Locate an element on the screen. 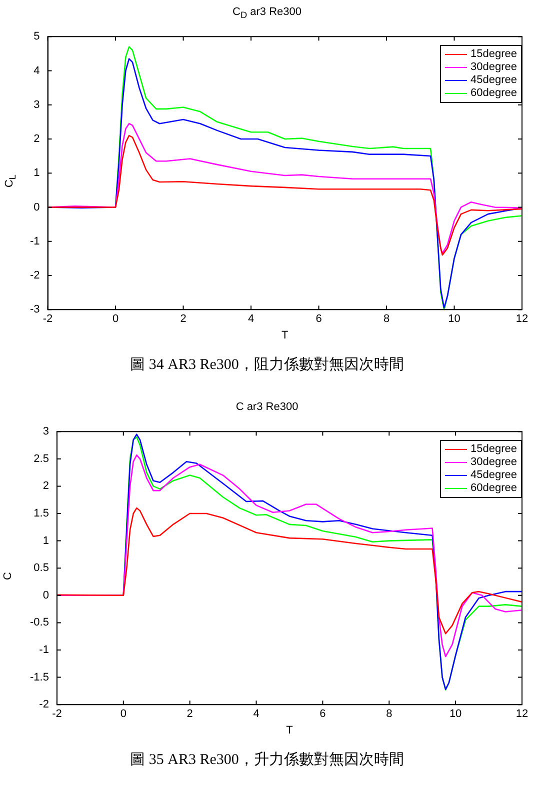  y-tick-label: -0.5 is located at coordinates (39, 622).